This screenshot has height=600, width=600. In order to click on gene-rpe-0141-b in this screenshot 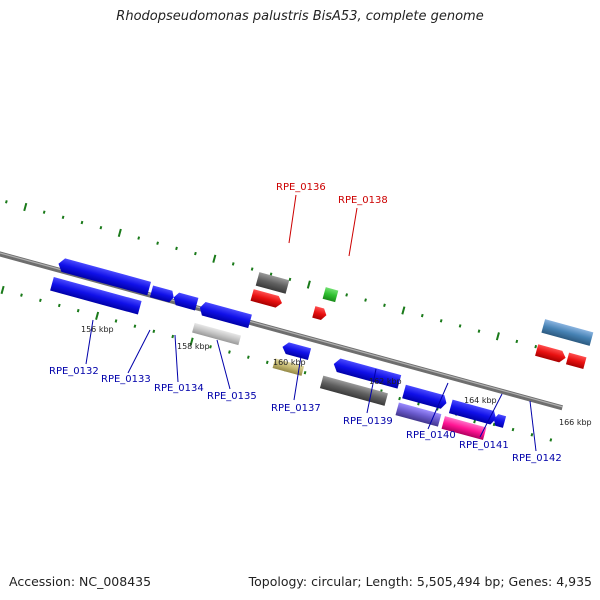, I will do `click(464, 428)`.